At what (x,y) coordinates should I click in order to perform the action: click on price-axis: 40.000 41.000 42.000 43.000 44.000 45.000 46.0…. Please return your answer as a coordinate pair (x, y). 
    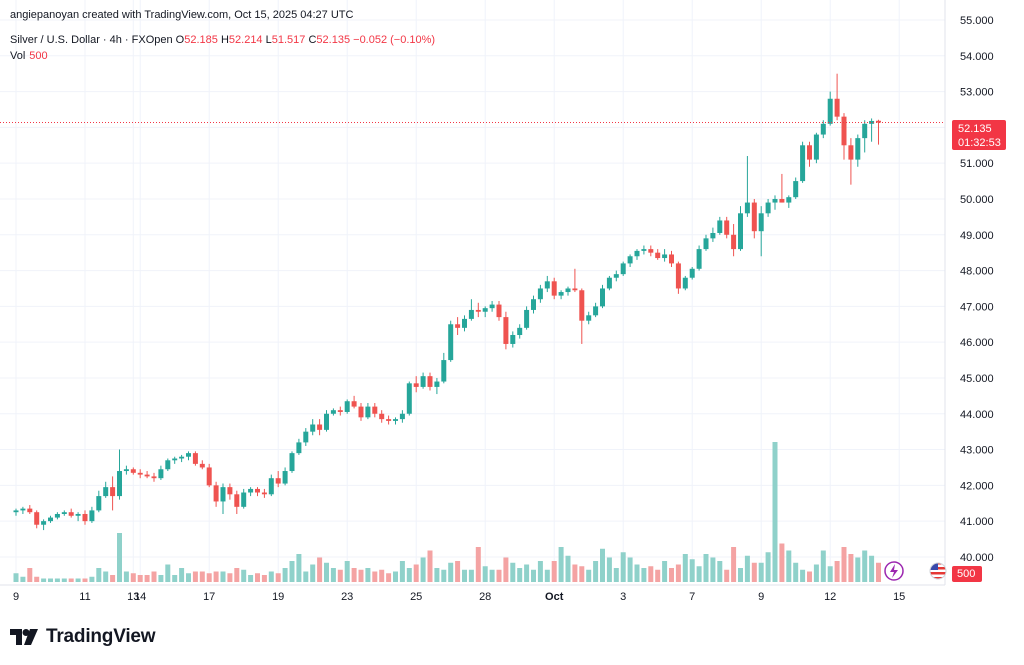
    Looking at the image, I should click on (969, 292).